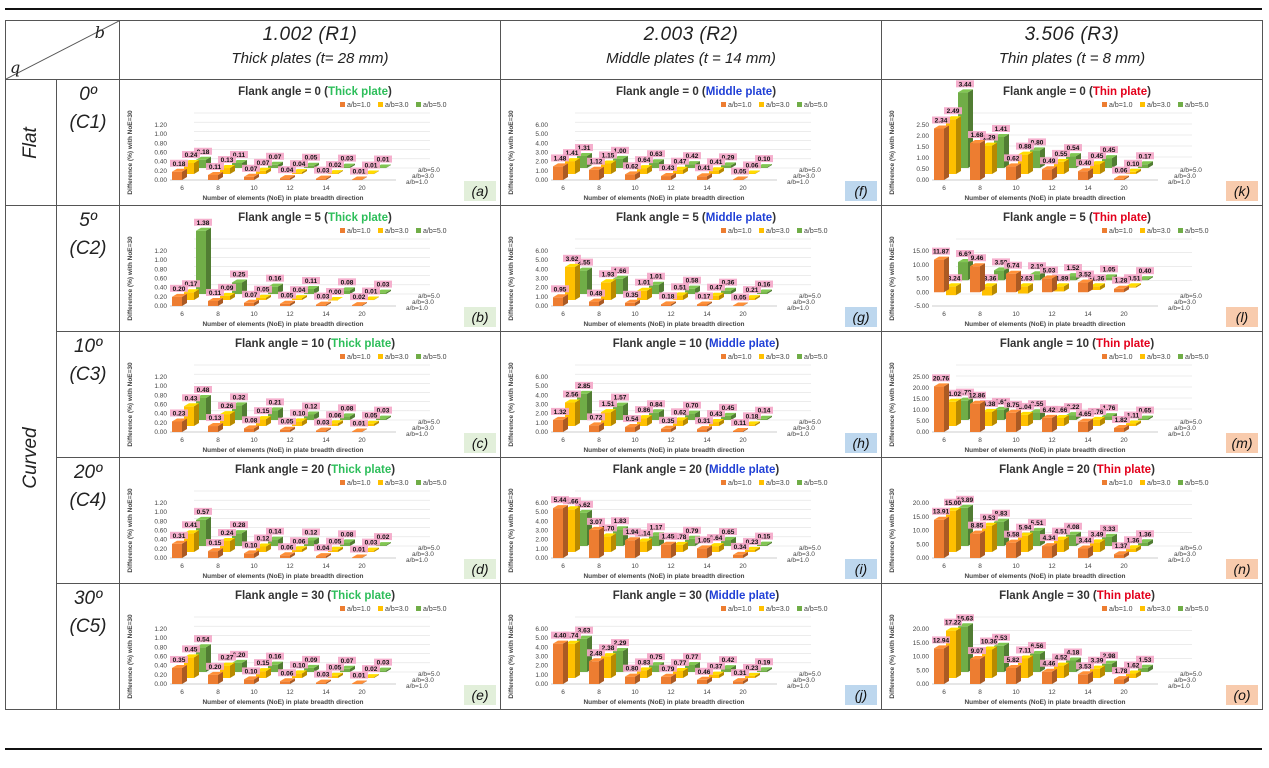 The width and height of the screenshot is (1269, 768). What do you see at coordinates (1145, 660) in the screenshot?
I see `data-label: 1.53` at bounding box center [1145, 660].